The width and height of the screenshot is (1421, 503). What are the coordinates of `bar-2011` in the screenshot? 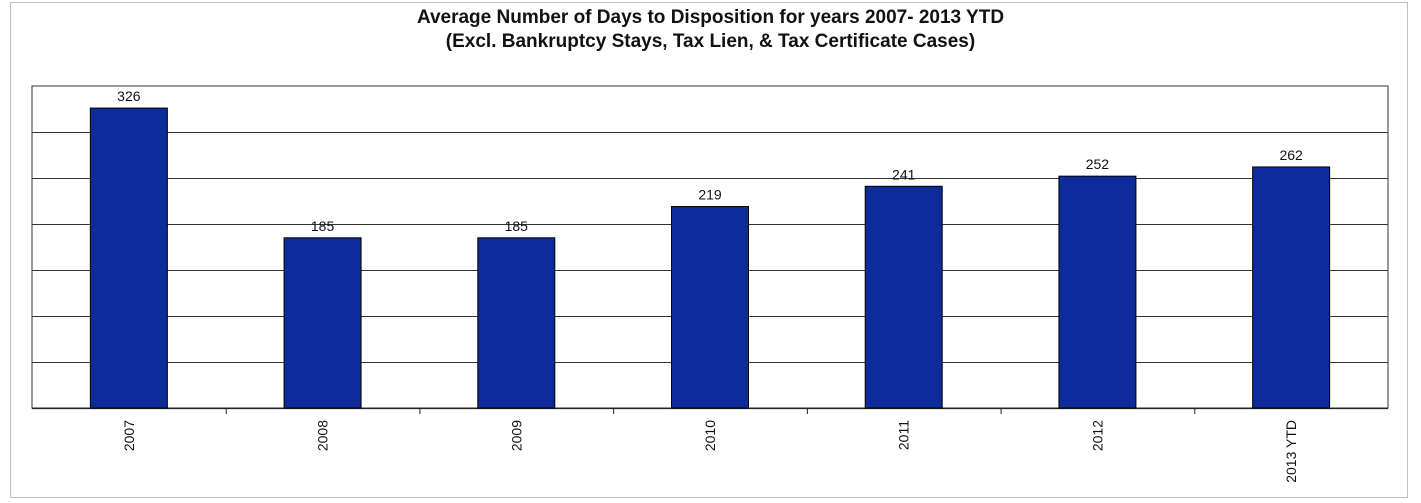 It's located at (903, 297).